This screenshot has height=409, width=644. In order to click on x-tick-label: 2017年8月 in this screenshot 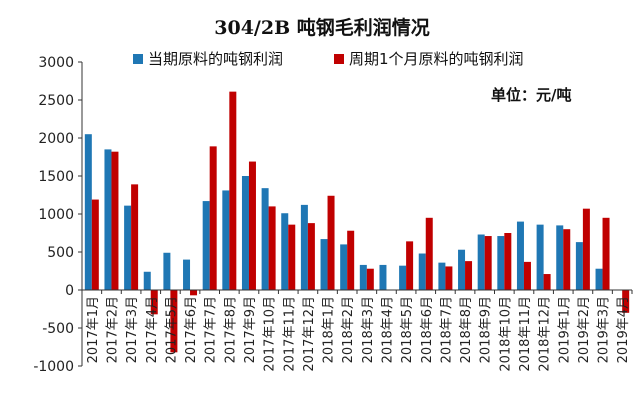, I will do `click(230, 329)`.